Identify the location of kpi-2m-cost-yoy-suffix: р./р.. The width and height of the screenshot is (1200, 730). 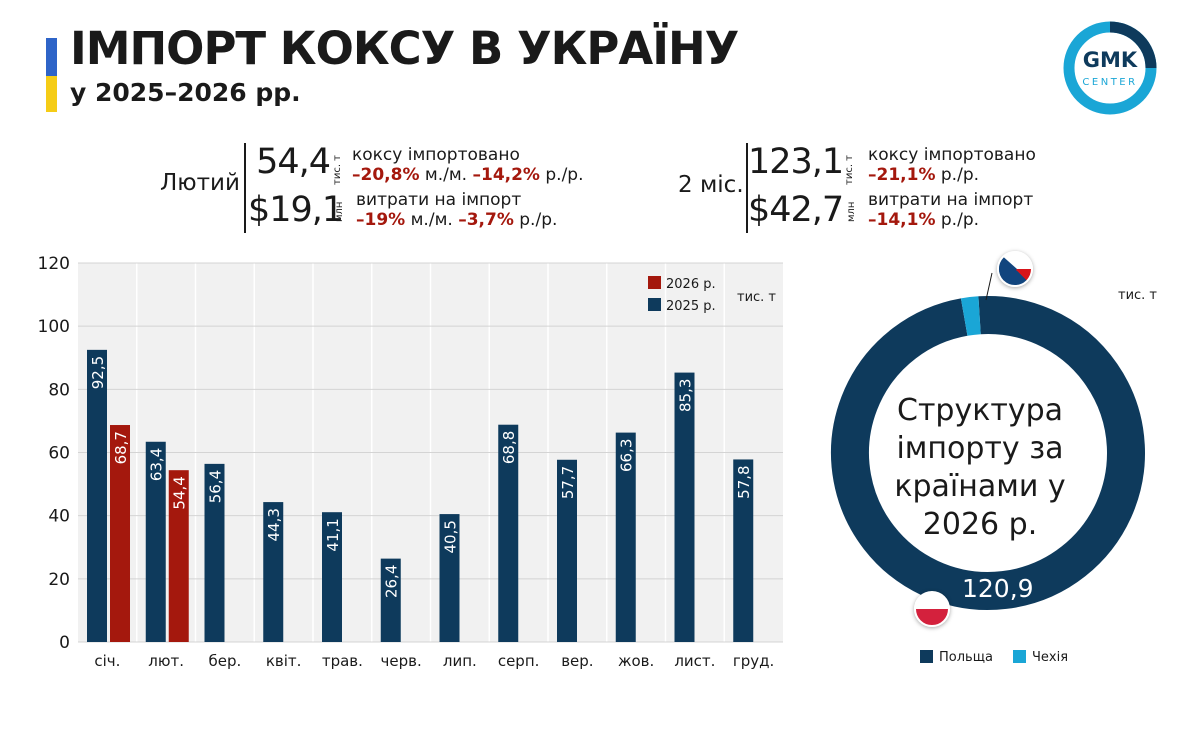
(960, 220).